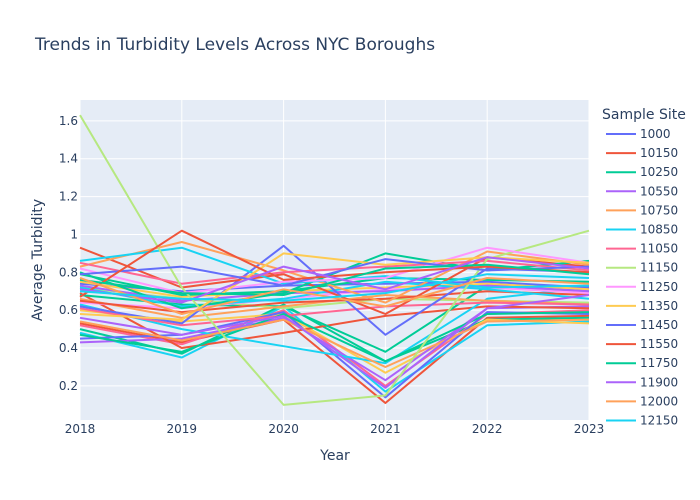 This screenshot has width=700, height=500. I want to click on legend-label: 11450, so click(659, 325).